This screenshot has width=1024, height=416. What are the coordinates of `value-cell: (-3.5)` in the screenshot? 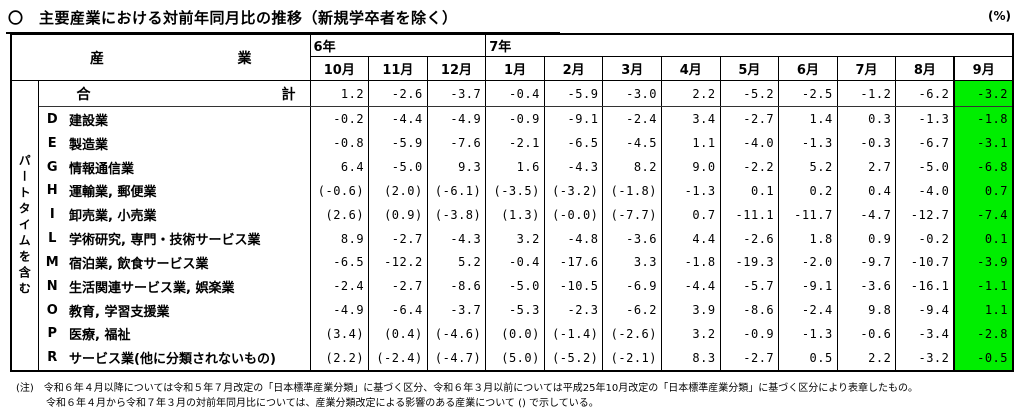 It's located at (515, 190).